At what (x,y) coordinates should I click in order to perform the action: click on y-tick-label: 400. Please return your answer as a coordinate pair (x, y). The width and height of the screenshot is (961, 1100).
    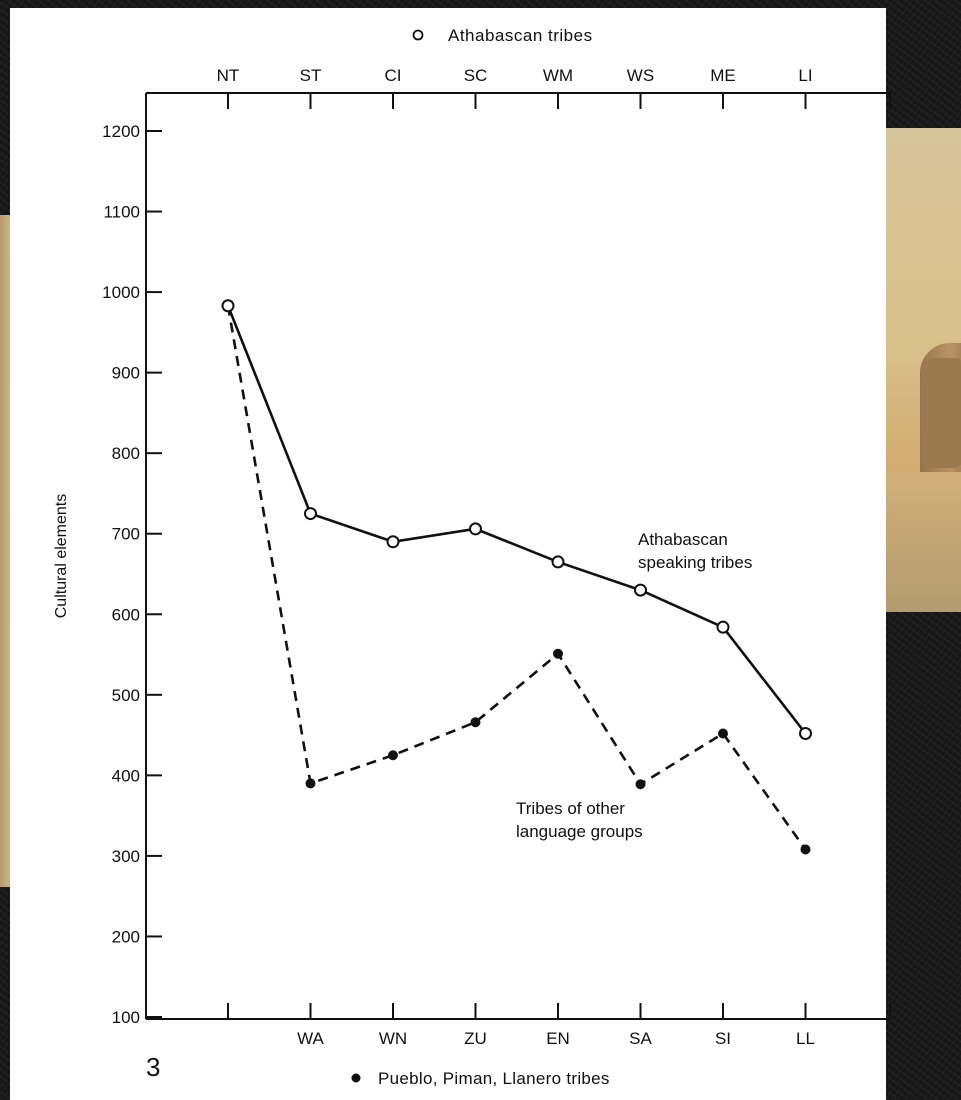
    Looking at the image, I should click on (126, 775).